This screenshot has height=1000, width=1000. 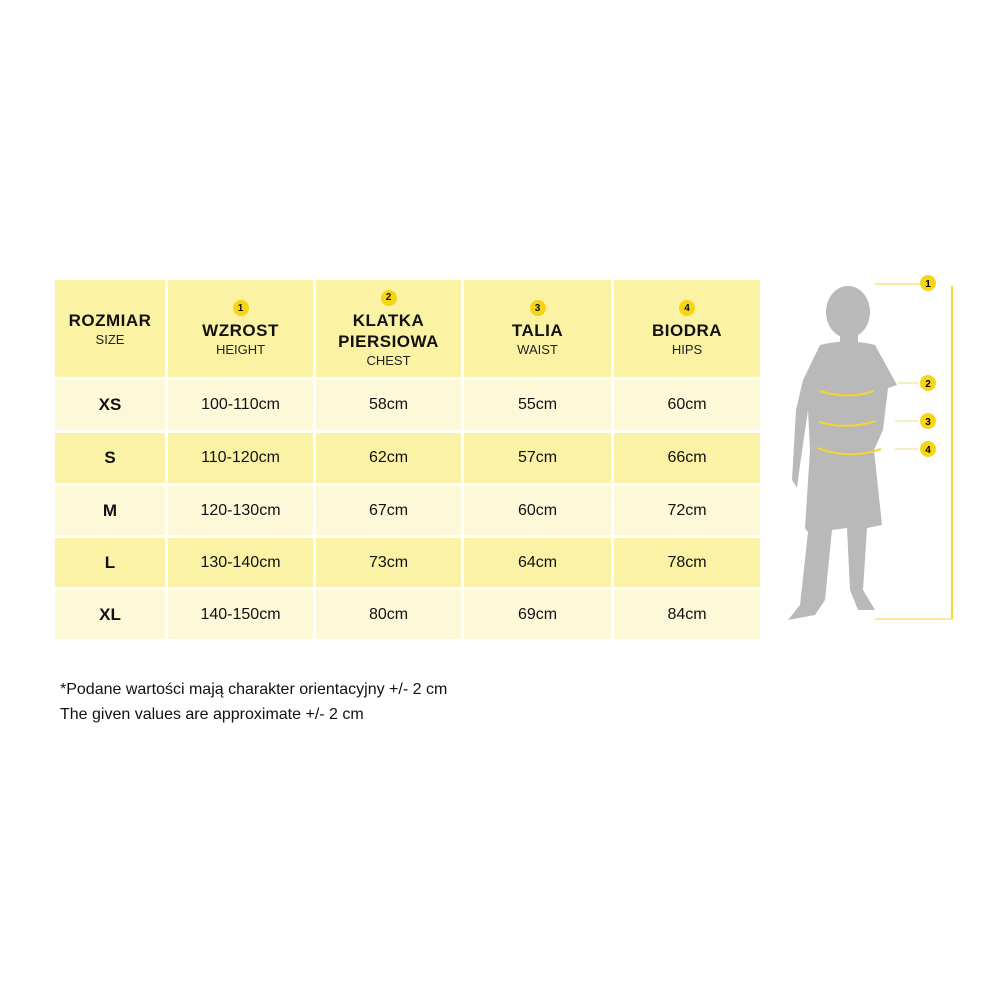 I want to click on svg-text: 4, so click(x=928, y=450).